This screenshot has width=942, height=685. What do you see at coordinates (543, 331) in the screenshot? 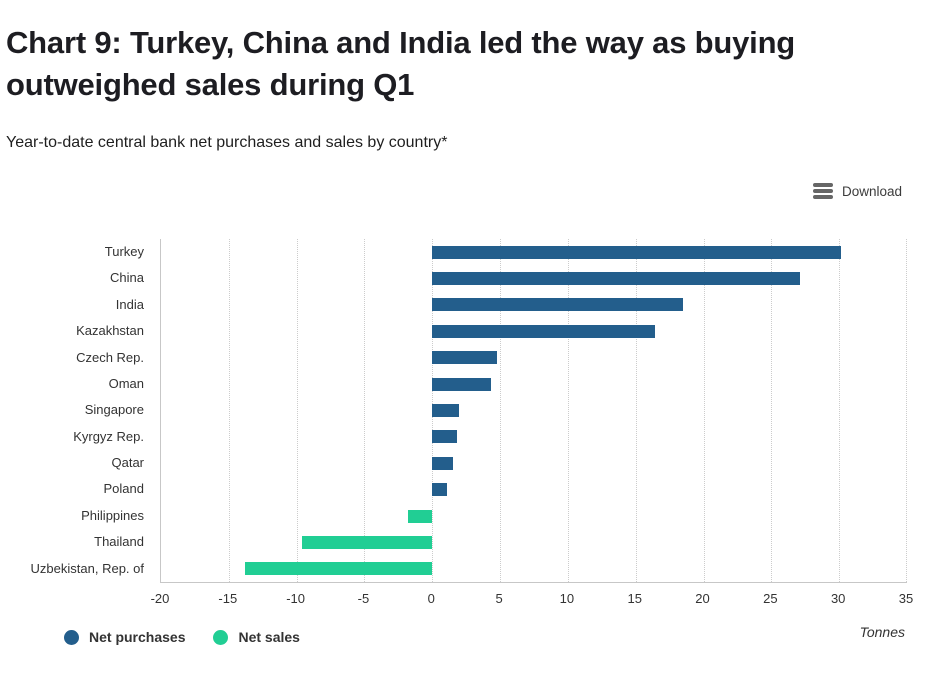
I see `bar-kazakhstan` at bounding box center [543, 331].